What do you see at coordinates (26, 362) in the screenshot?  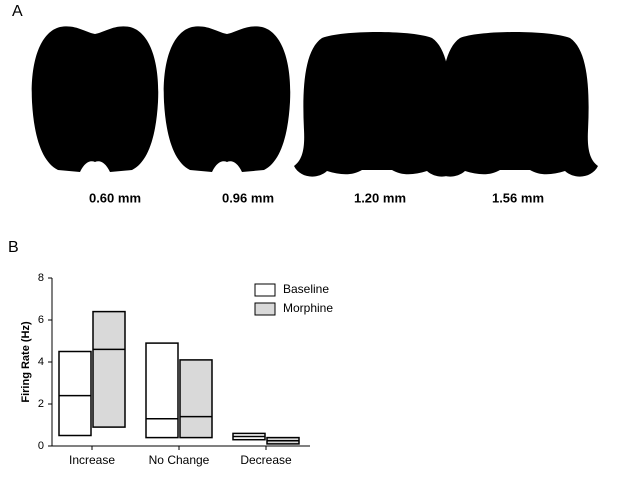 I see `y-axis-label: Firing Rate (Hz)` at bounding box center [26, 362].